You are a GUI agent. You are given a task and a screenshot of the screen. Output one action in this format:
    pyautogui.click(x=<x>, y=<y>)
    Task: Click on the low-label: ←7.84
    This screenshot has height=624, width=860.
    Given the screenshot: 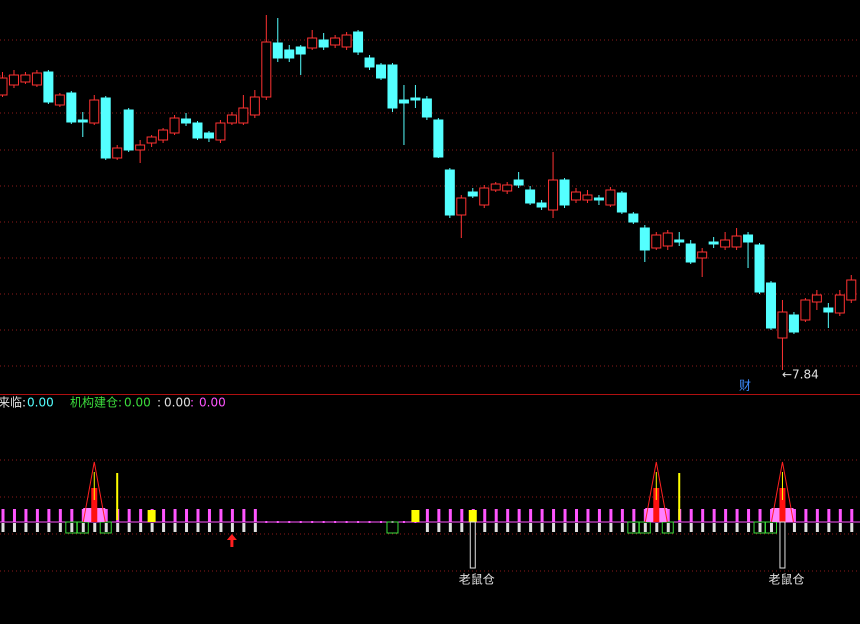 What is the action you would take?
    pyautogui.click(x=800, y=375)
    